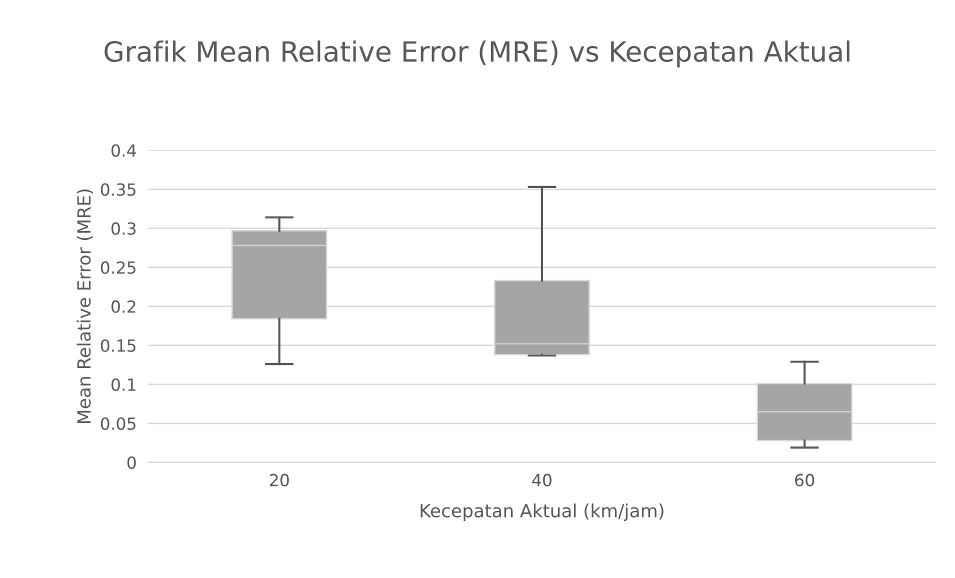  What do you see at coordinates (118, 189) in the screenshot?
I see `y-tick-label: 0.35` at bounding box center [118, 189].